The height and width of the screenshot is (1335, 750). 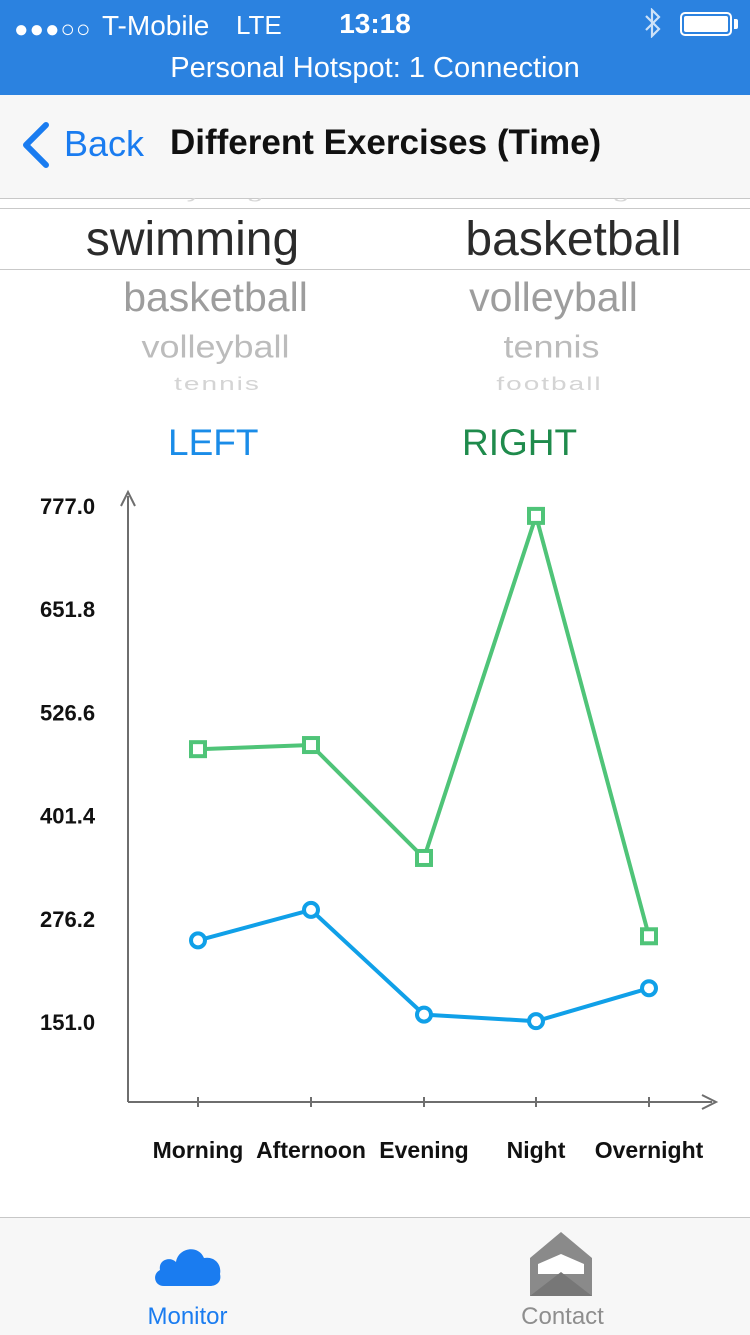 What do you see at coordinates (706, 24) in the screenshot?
I see `battery-icon` at bounding box center [706, 24].